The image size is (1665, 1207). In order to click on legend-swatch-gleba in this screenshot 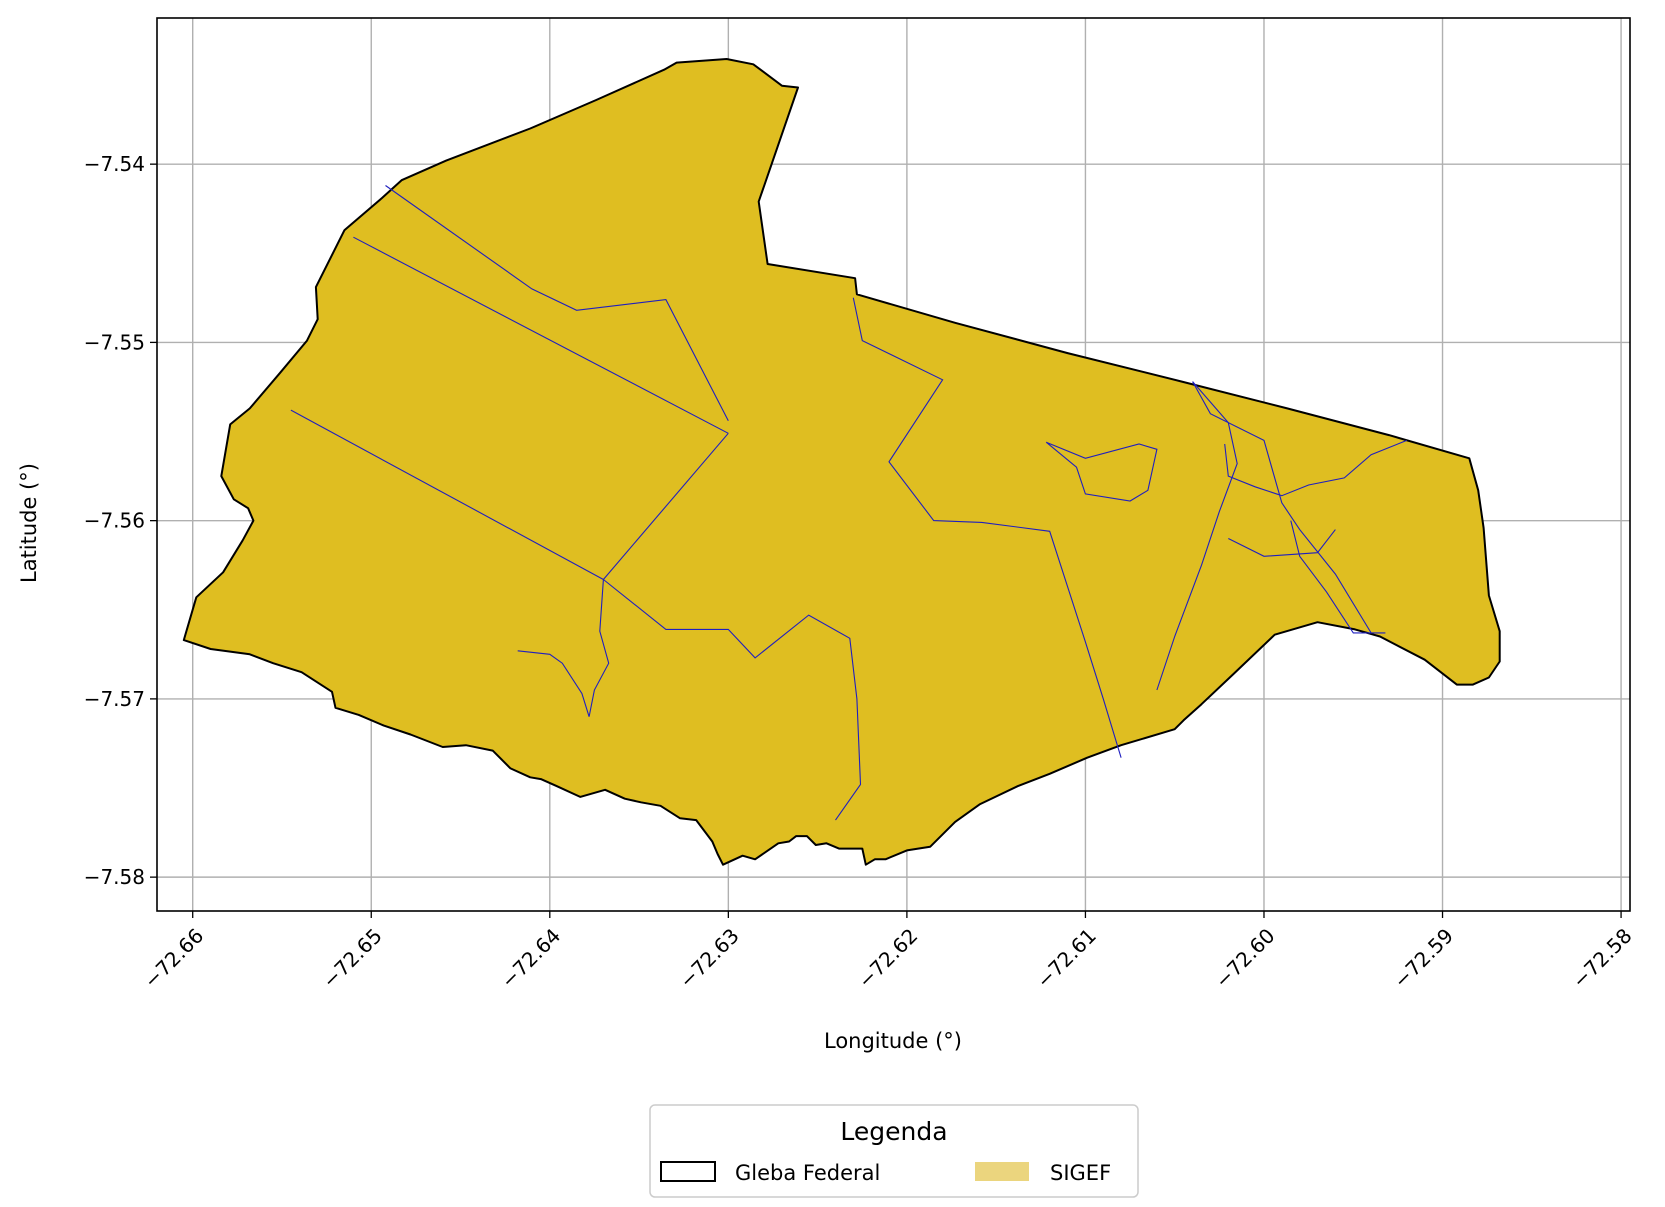, I will do `click(688, 1171)`.